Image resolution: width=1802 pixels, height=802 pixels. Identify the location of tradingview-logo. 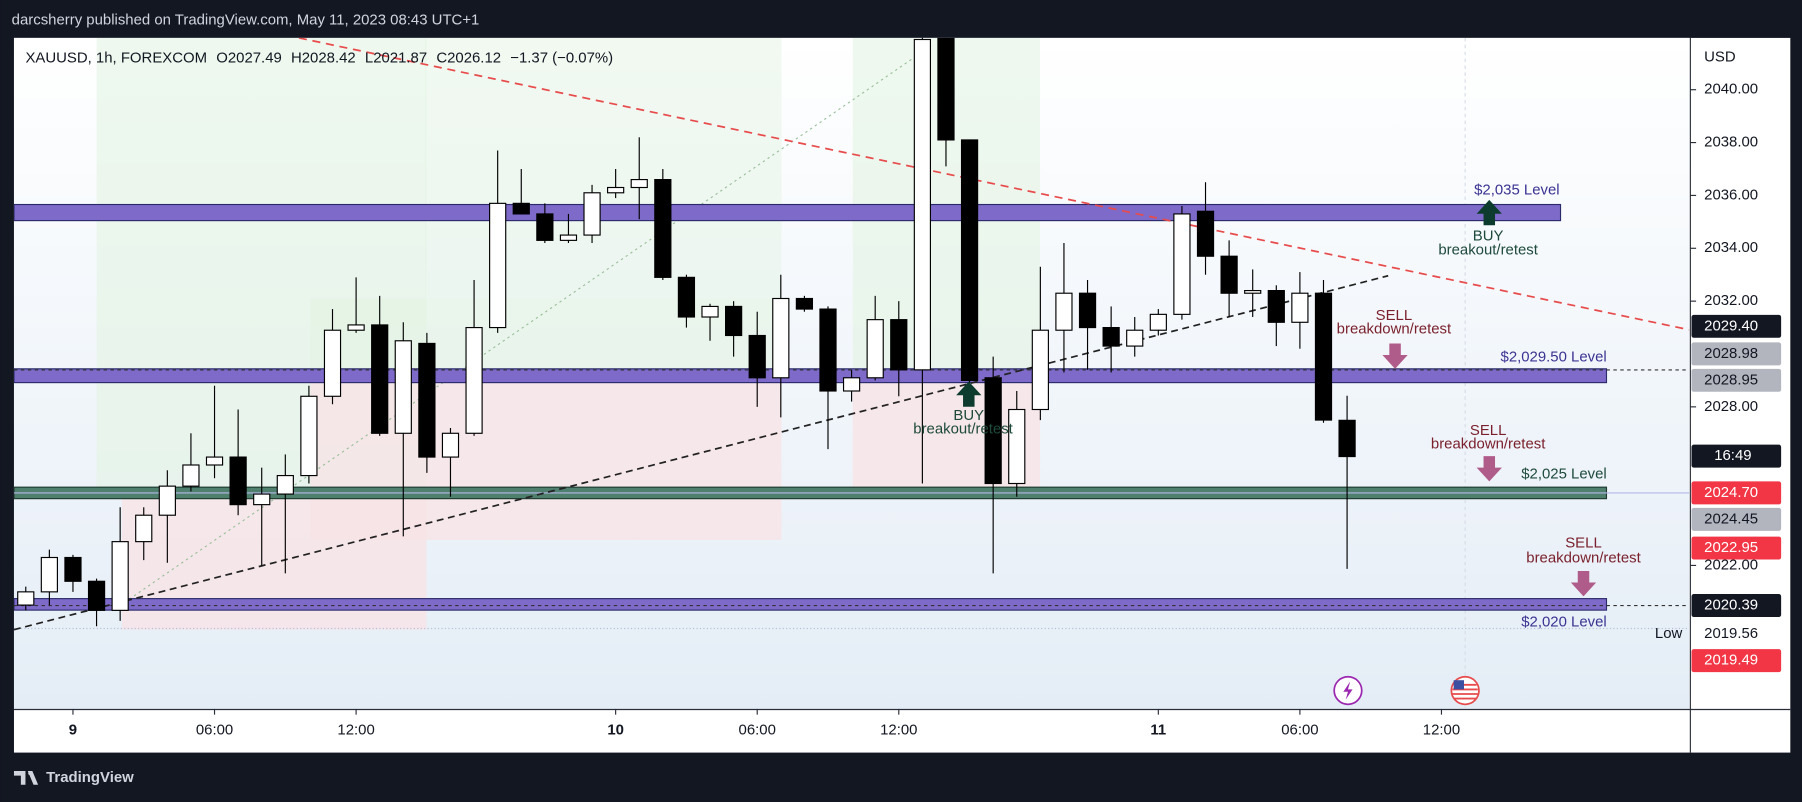
(26, 777).